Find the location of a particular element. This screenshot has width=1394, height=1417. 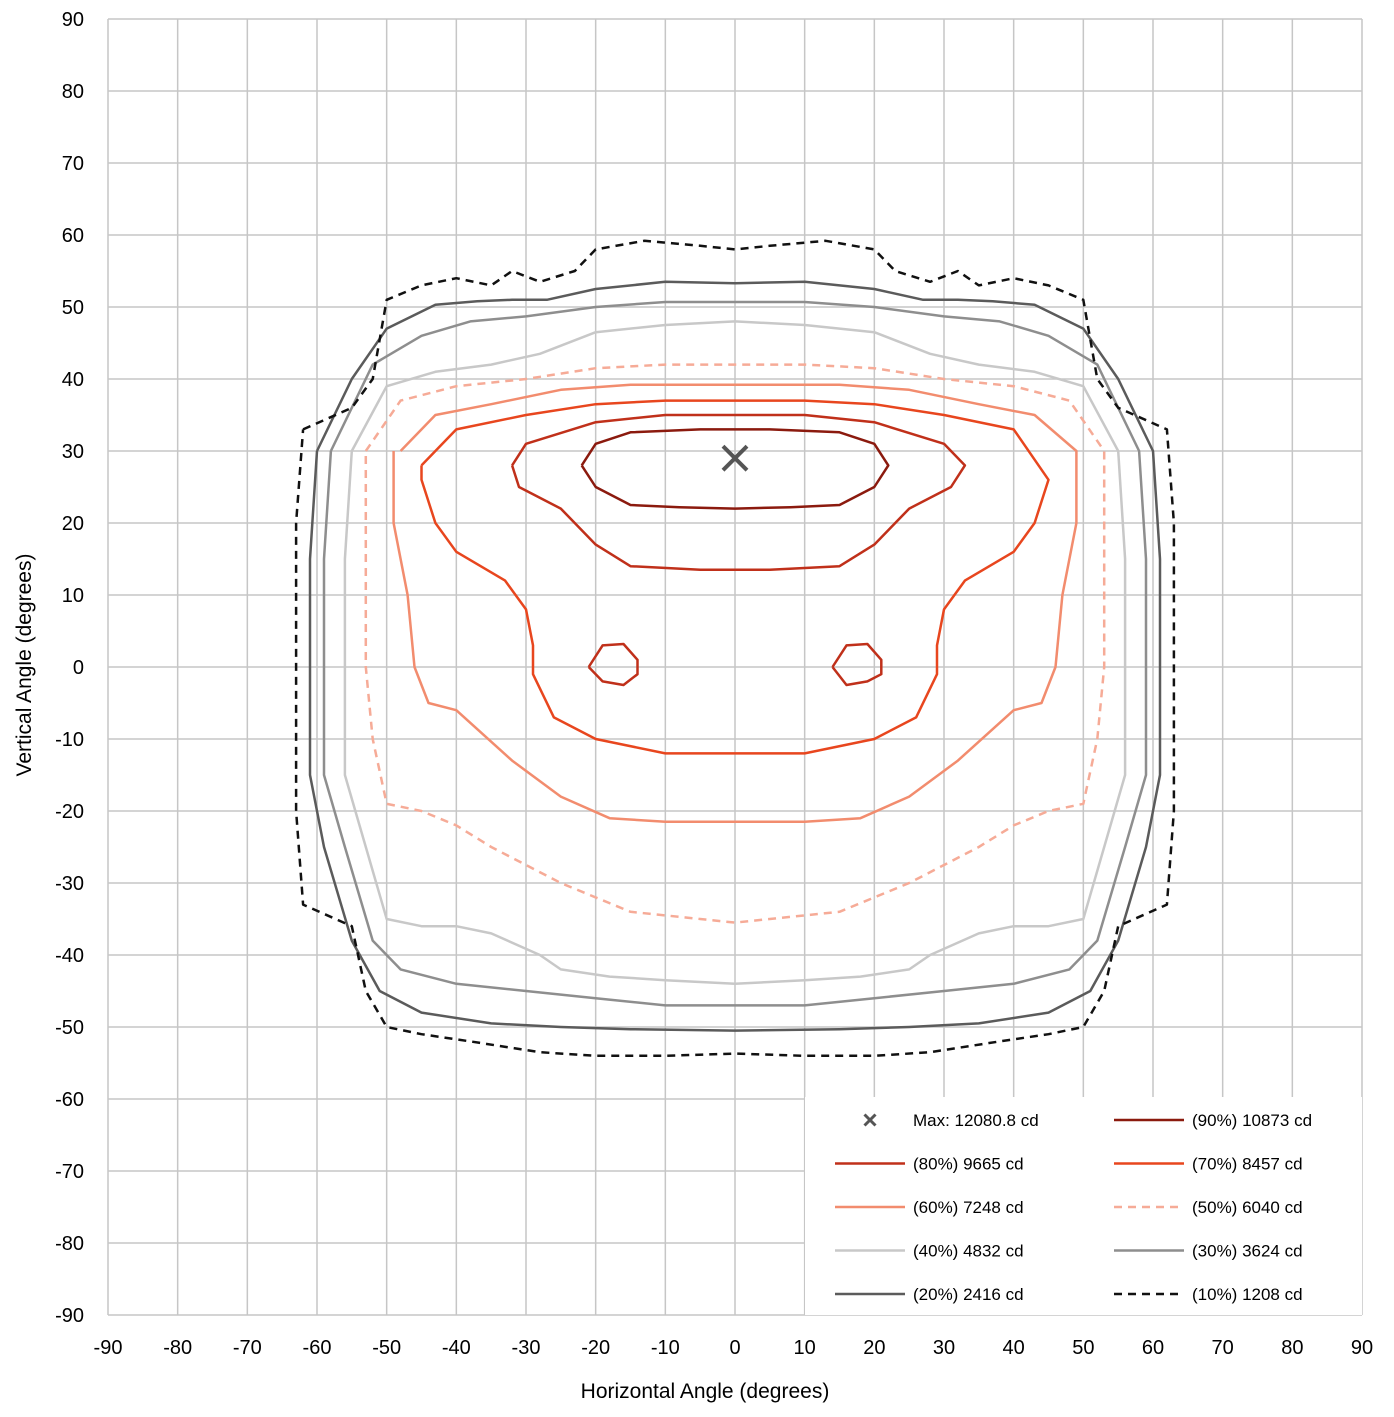

y-tick-label: -50 is located at coordinates (69, 1028).